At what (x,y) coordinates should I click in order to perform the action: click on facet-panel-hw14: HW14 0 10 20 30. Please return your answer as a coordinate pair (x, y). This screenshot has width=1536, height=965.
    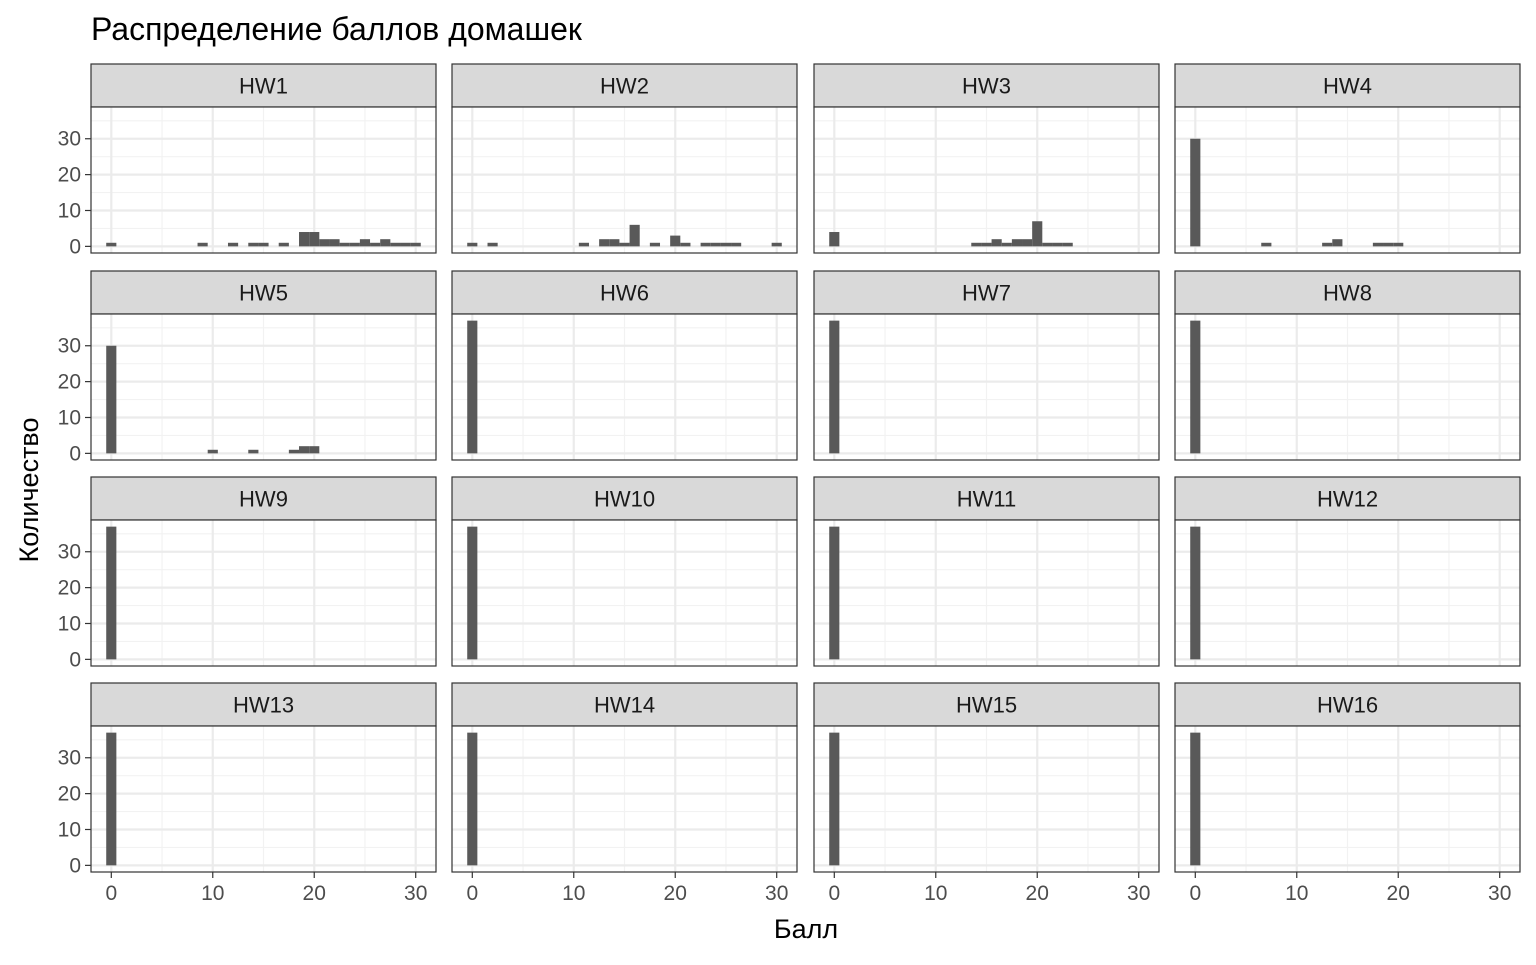
    Looking at the image, I should click on (624, 793).